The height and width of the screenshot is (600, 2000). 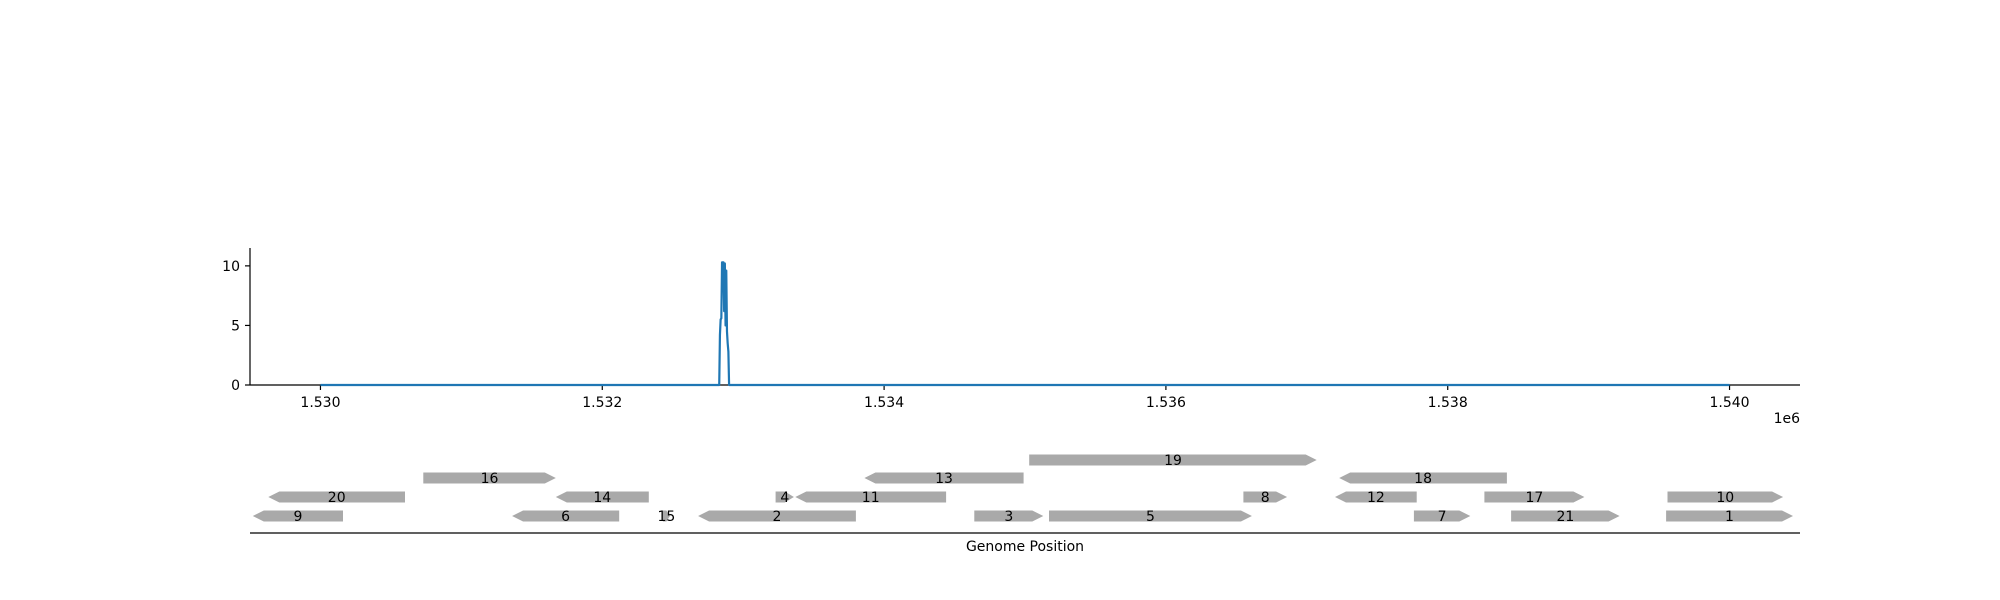 I want to click on coverage-line, so click(x=1025, y=324).